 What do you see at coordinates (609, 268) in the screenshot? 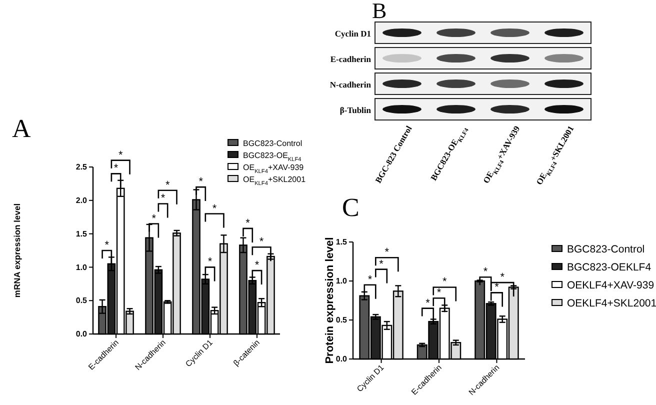
I see `legend-label: BGC823-OEKLF4` at bounding box center [609, 268].